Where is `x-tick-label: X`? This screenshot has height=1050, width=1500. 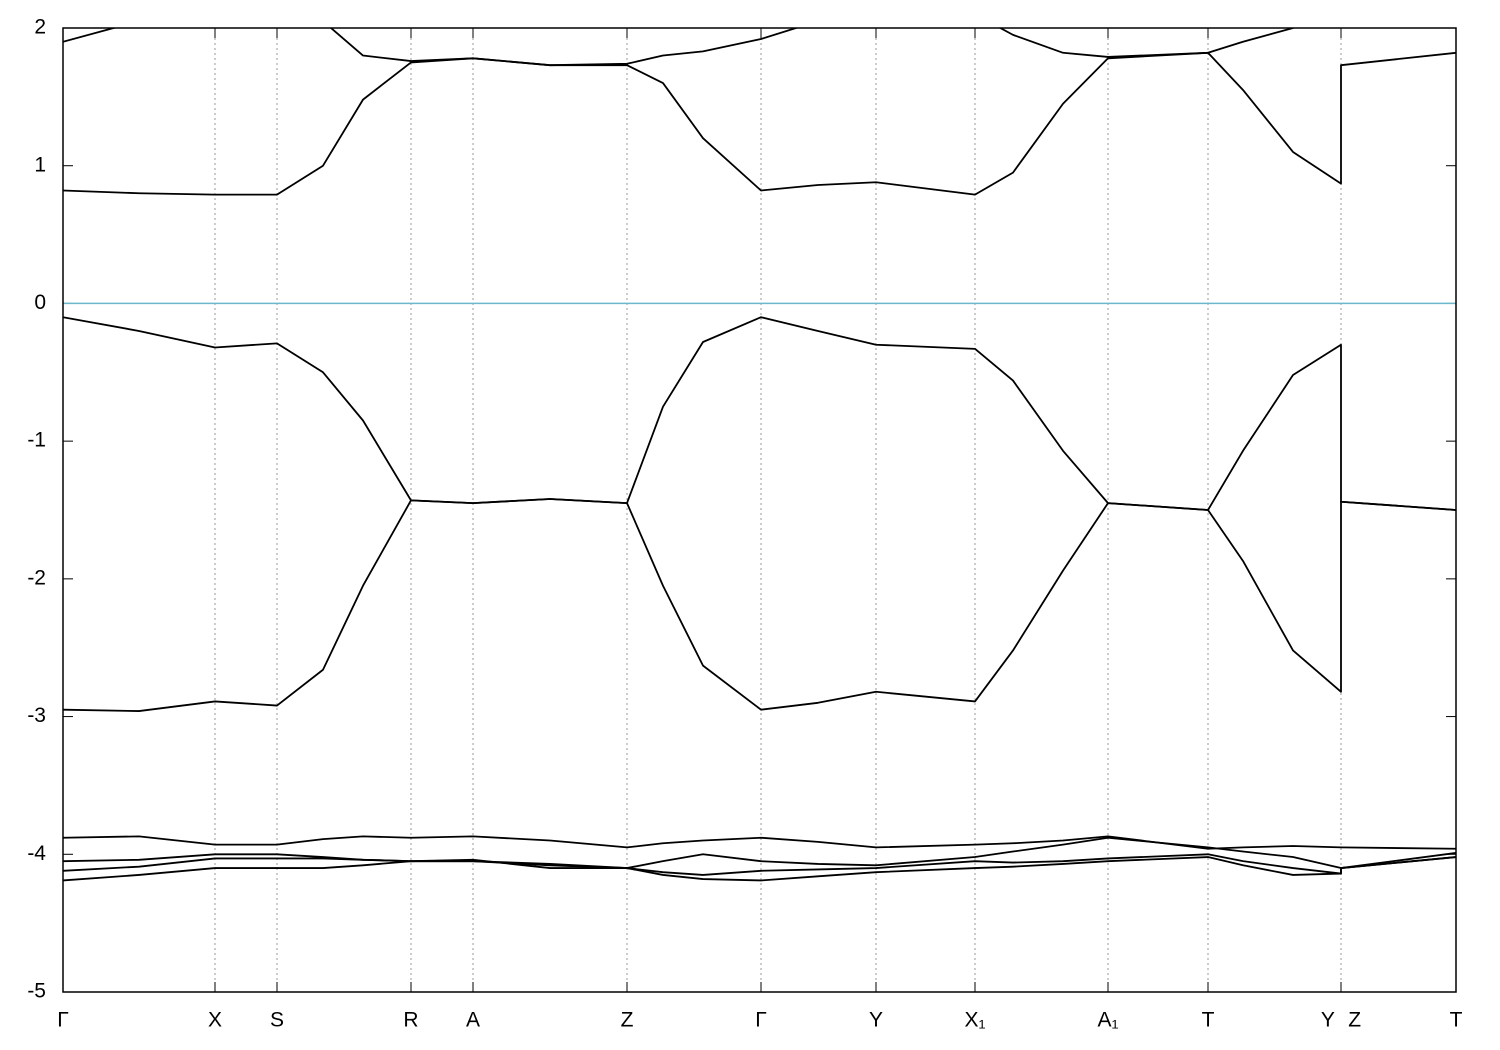 x-tick-label: X is located at coordinates (215, 1020).